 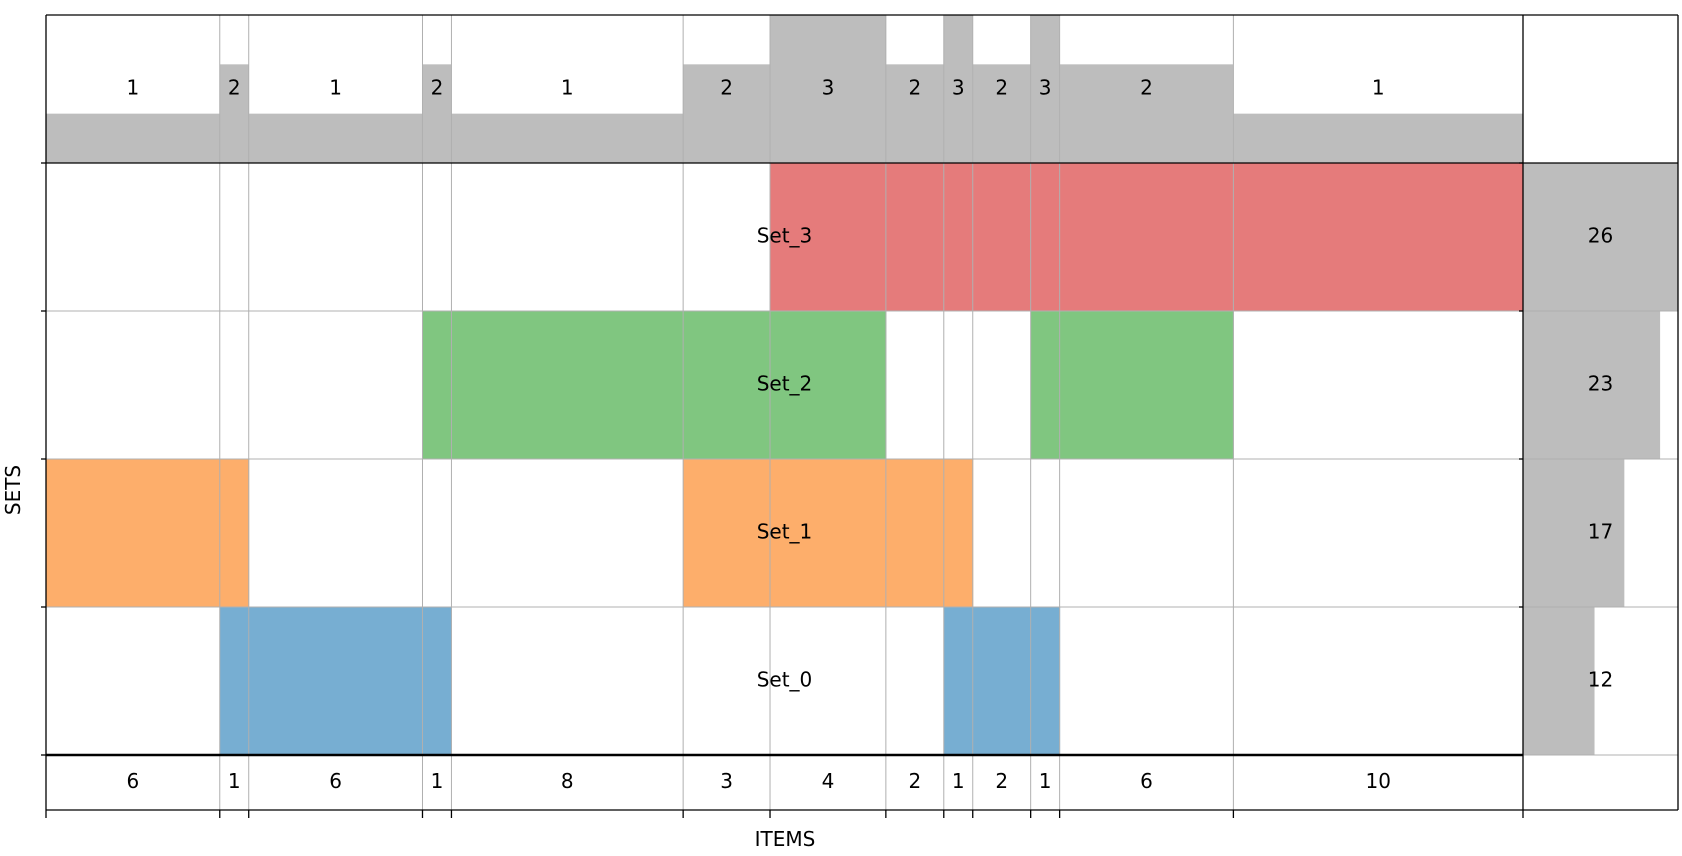 I want to click on segment-count-label: 10, so click(x=1377, y=781).